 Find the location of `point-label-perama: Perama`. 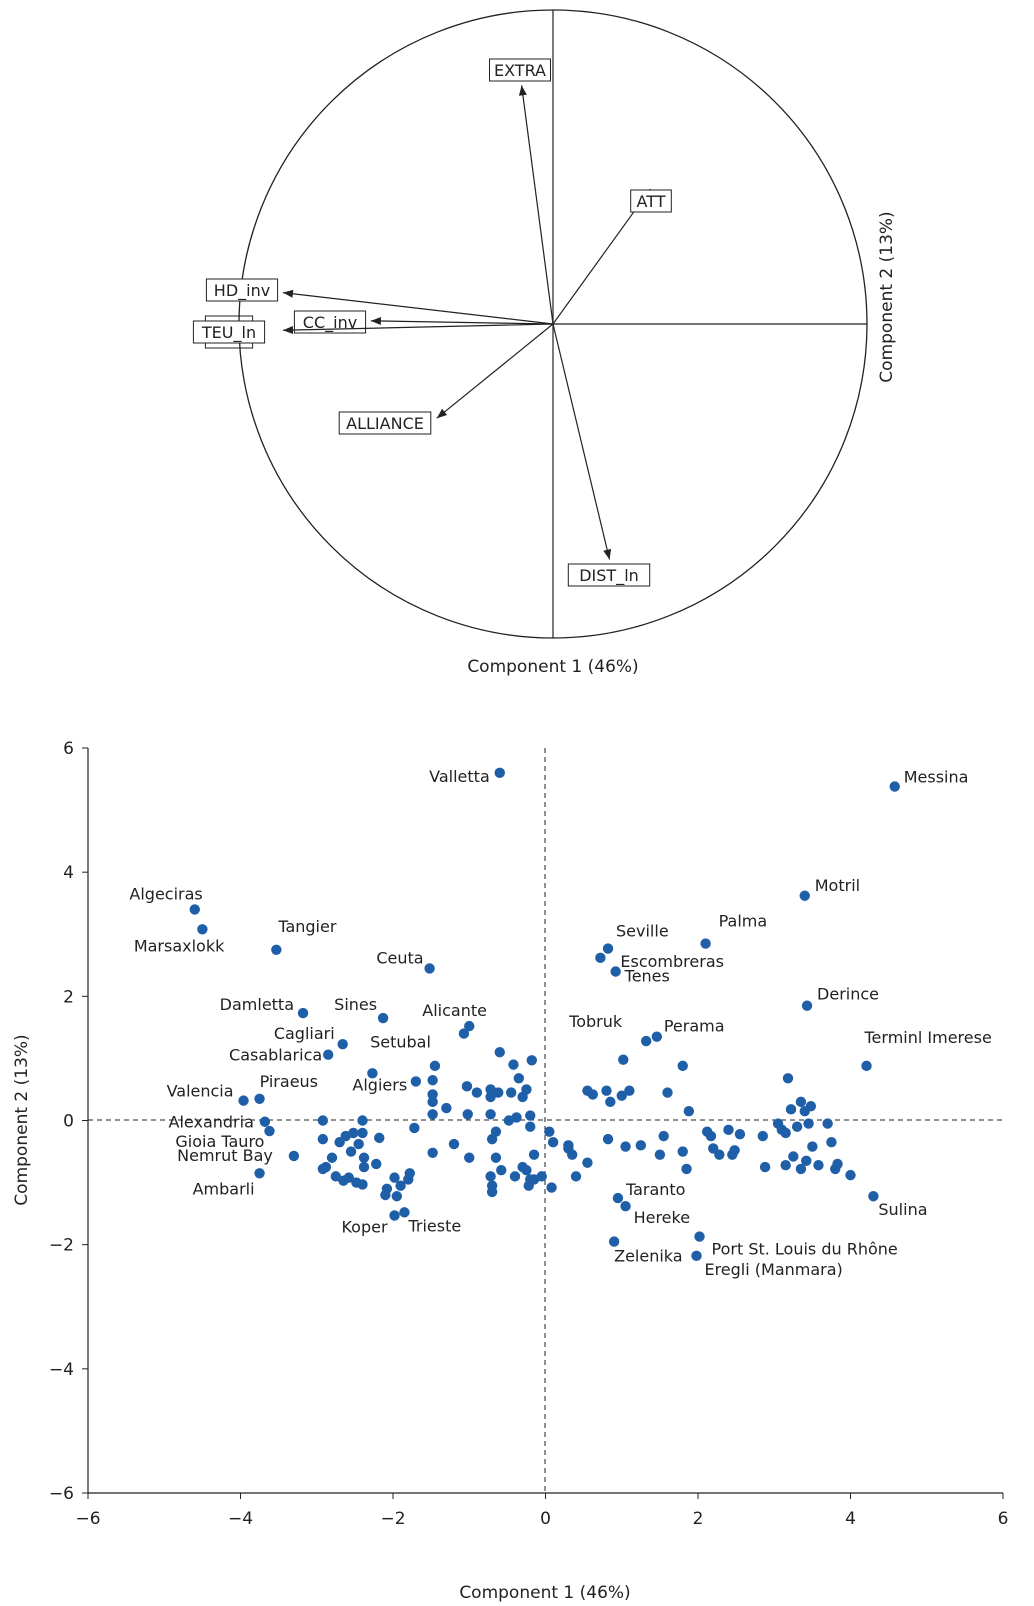

point-label-perama: Perama is located at coordinates (694, 1026).